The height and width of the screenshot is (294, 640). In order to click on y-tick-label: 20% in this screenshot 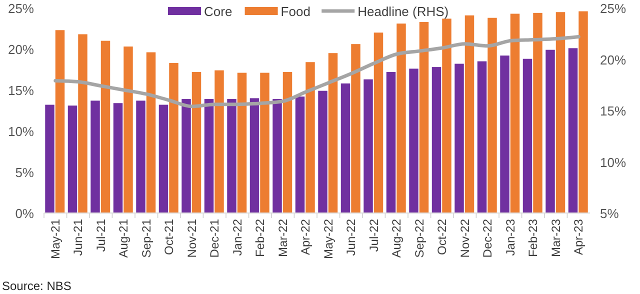, I will do `click(21, 49)`.